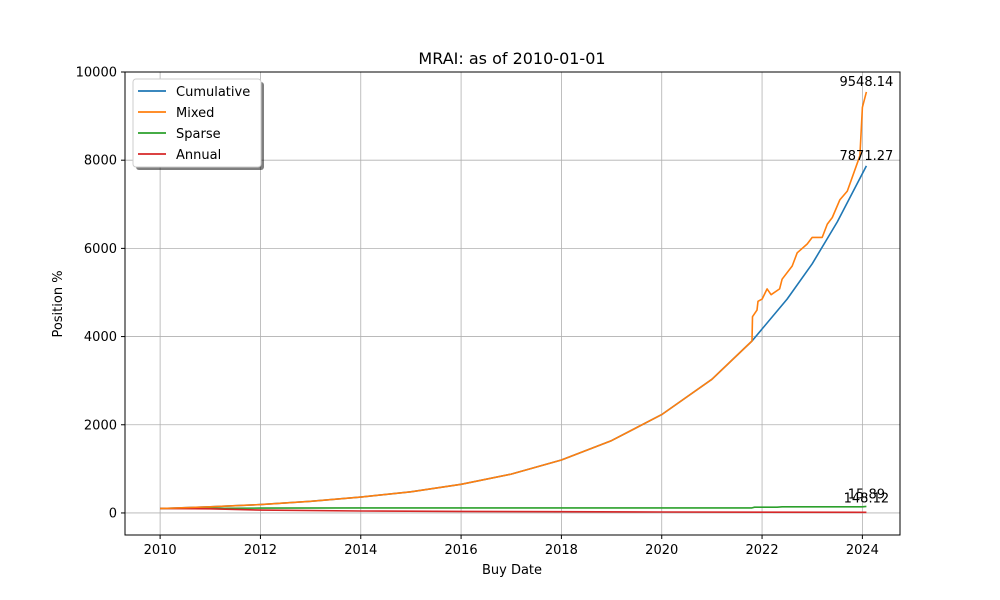 The height and width of the screenshot is (600, 1000). Describe the element at coordinates (867, 156) in the screenshot. I see `annotation-end-value: 7871.27` at that location.